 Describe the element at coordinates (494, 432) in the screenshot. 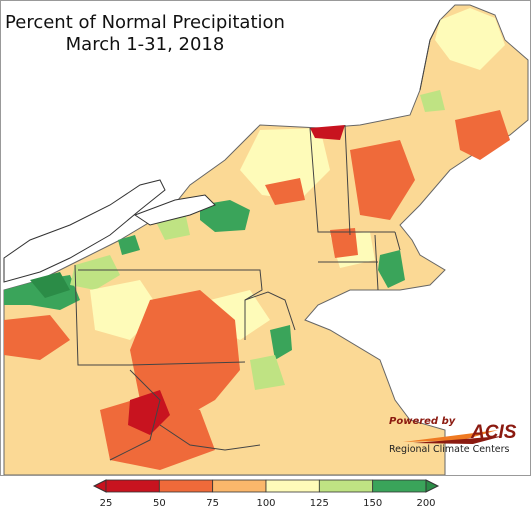

I see `logo-name: ACIS` at that location.